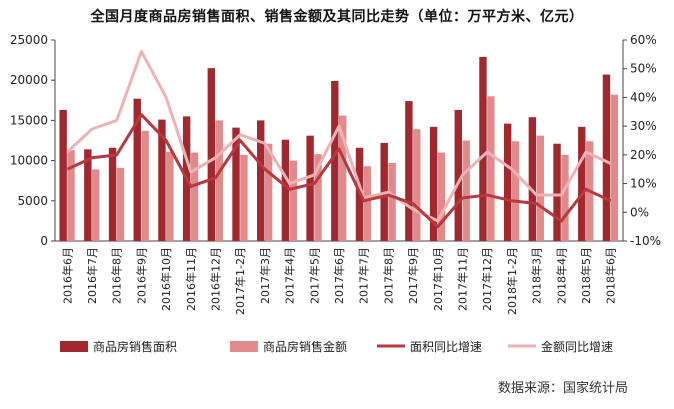  I want to click on x-tick-label: 2016年11月, so click(191, 279).